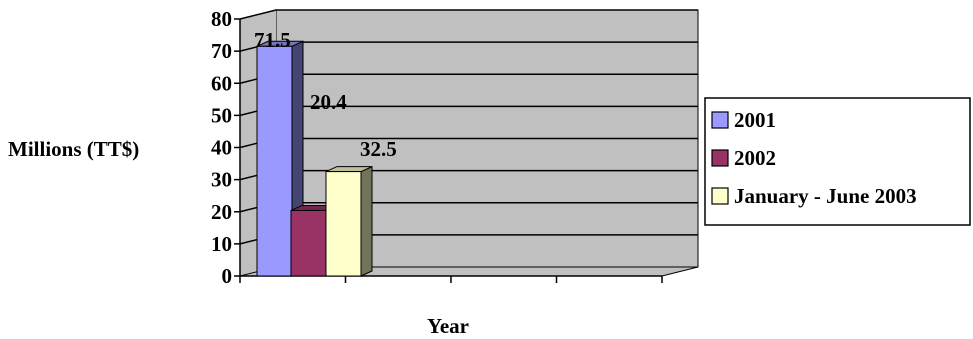 Image resolution: width=973 pixels, height=339 pixels. I want to click on data-labels: 71.5 20.4 32.5, so click(325, 94).